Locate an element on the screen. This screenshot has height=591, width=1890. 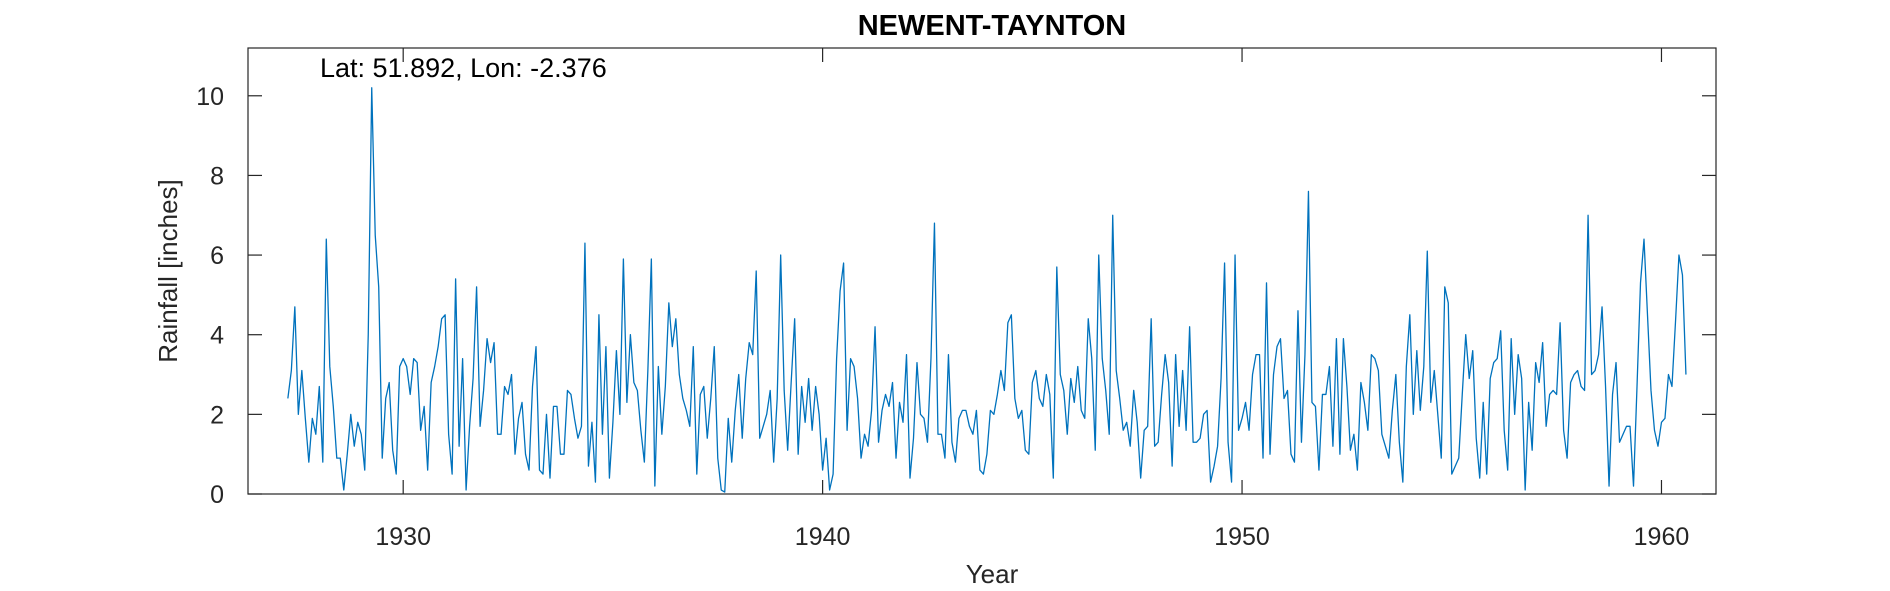
y-tick-label: 6 is located at coordinates (217, 256).